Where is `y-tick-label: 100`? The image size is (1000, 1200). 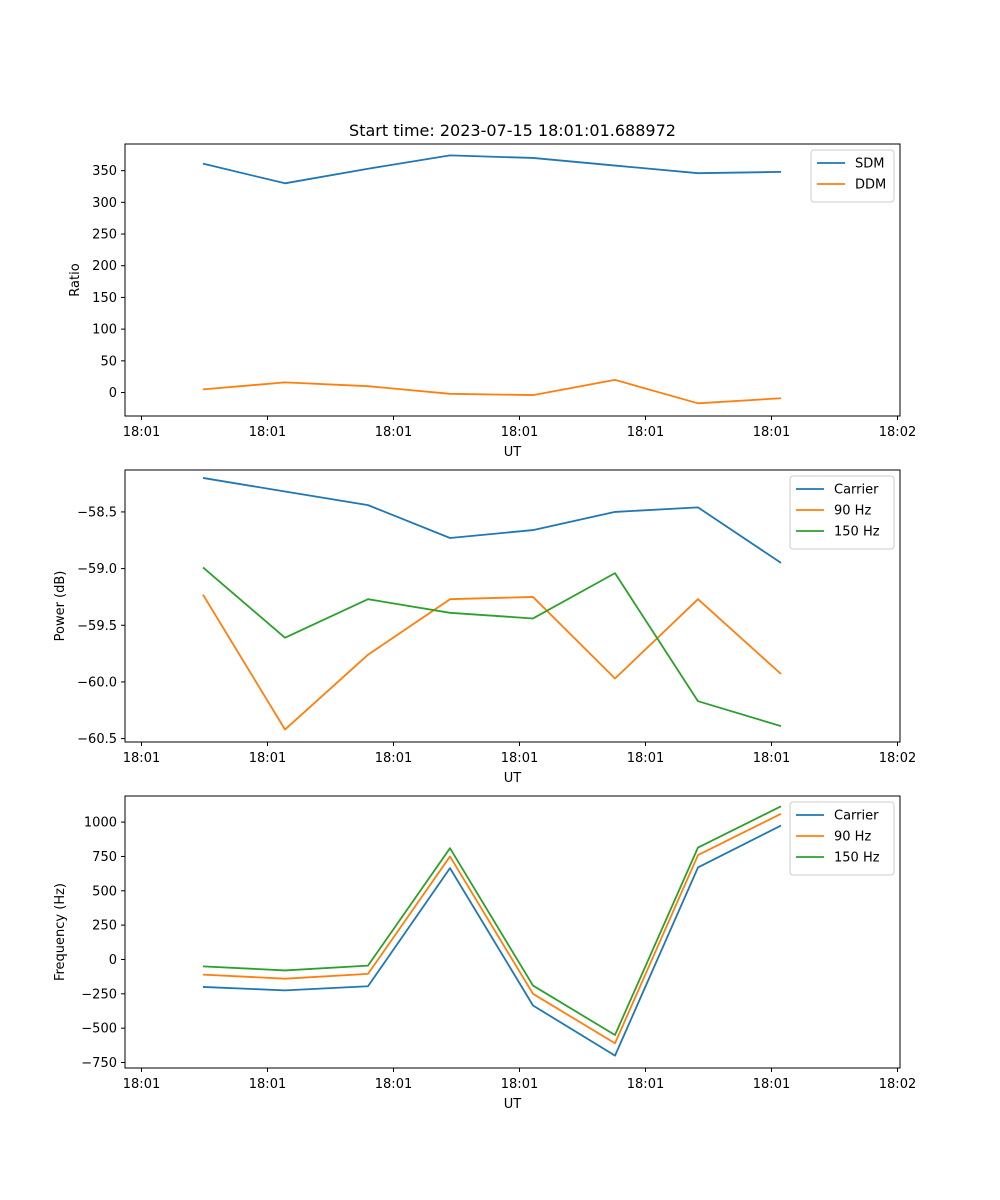
y-tick-label: 100 is located at coordinates (104, 330).